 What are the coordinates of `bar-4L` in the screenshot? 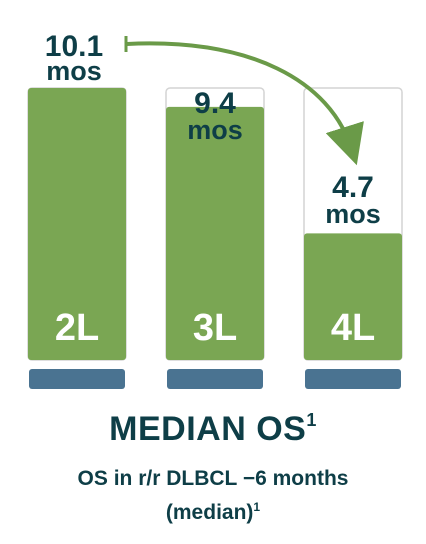 It's located at (353, 296).